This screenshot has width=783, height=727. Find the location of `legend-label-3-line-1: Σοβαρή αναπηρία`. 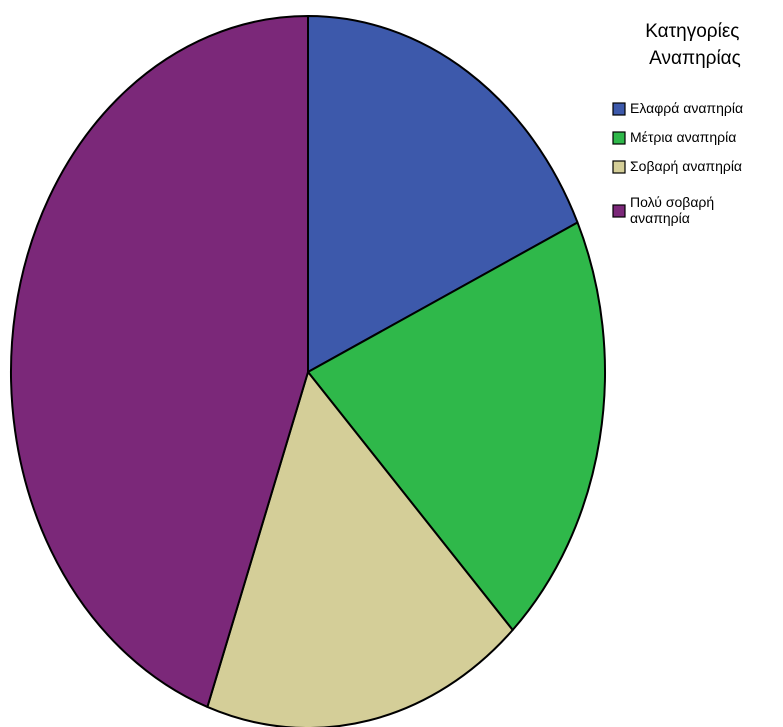

legend-label-3-line-1: Σοβαρή αναπηρία is located at coordinates (686, 166).